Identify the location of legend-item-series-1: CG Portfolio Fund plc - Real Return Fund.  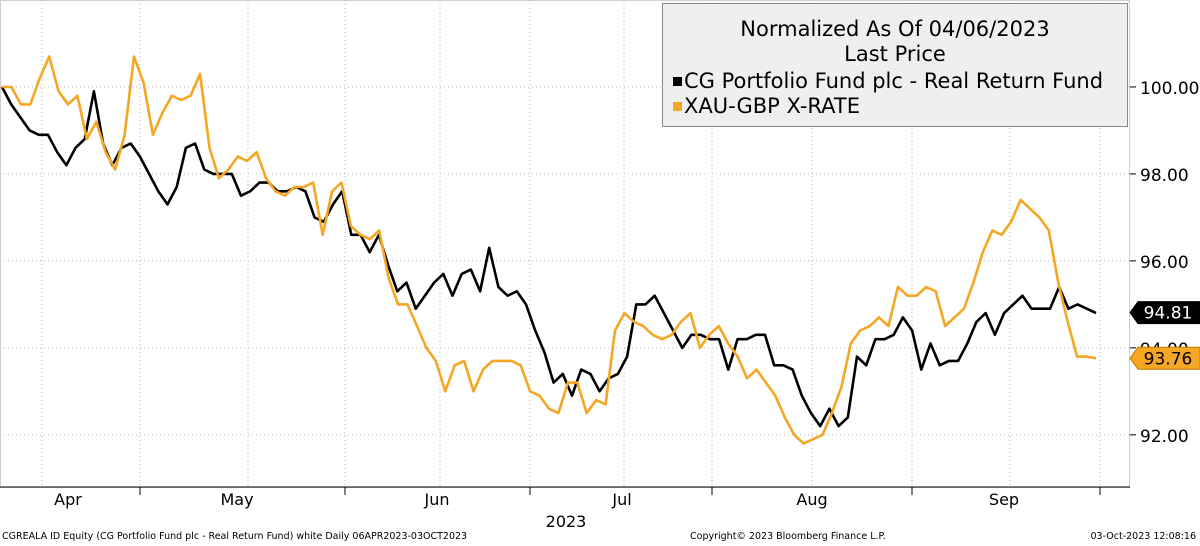
(888, 81).